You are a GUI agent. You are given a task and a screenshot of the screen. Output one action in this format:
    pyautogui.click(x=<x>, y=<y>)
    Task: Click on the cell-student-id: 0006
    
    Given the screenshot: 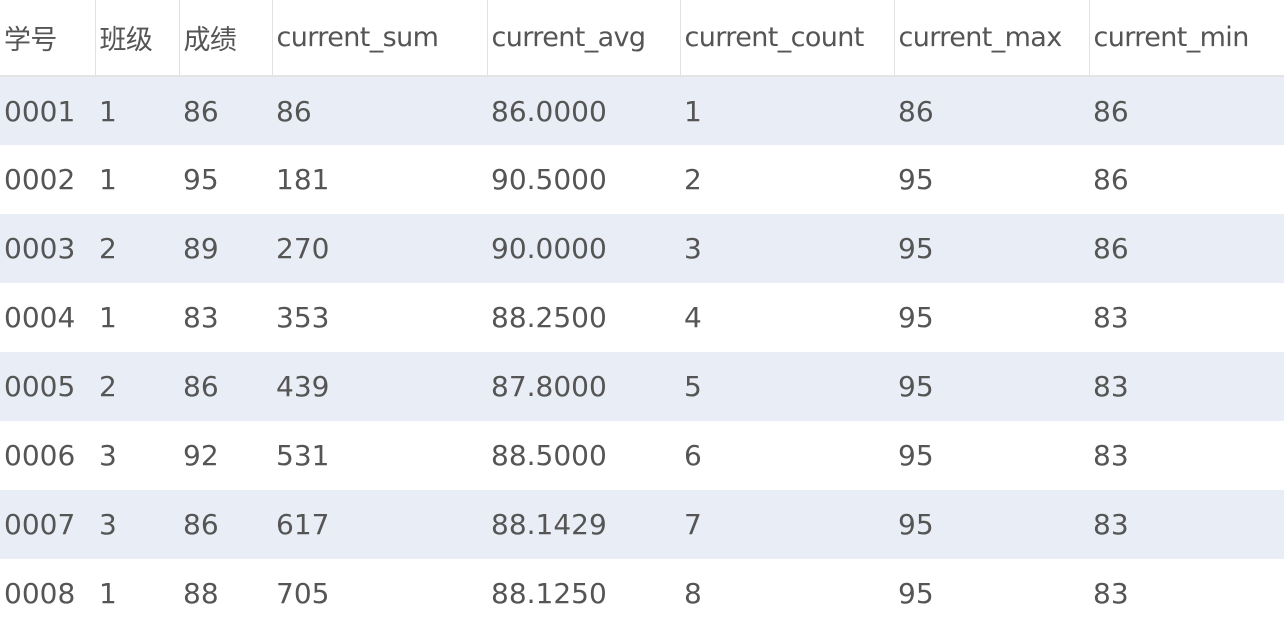 What is the action you would take?
    pyautogui.click(x=47, y=455)
    